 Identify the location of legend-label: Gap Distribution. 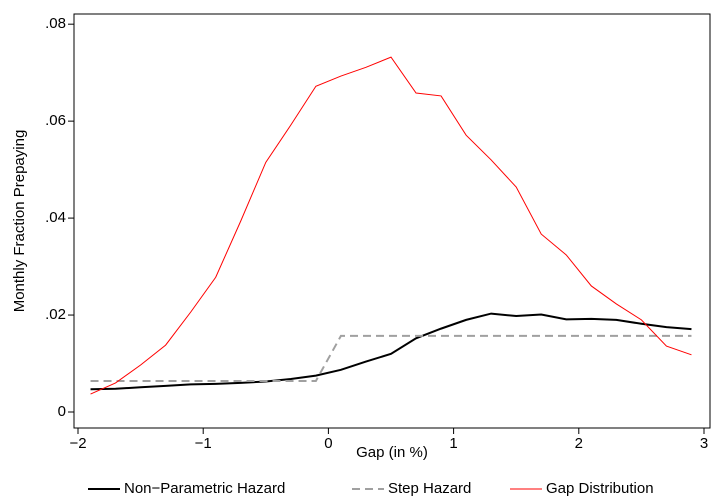
(600, 488).